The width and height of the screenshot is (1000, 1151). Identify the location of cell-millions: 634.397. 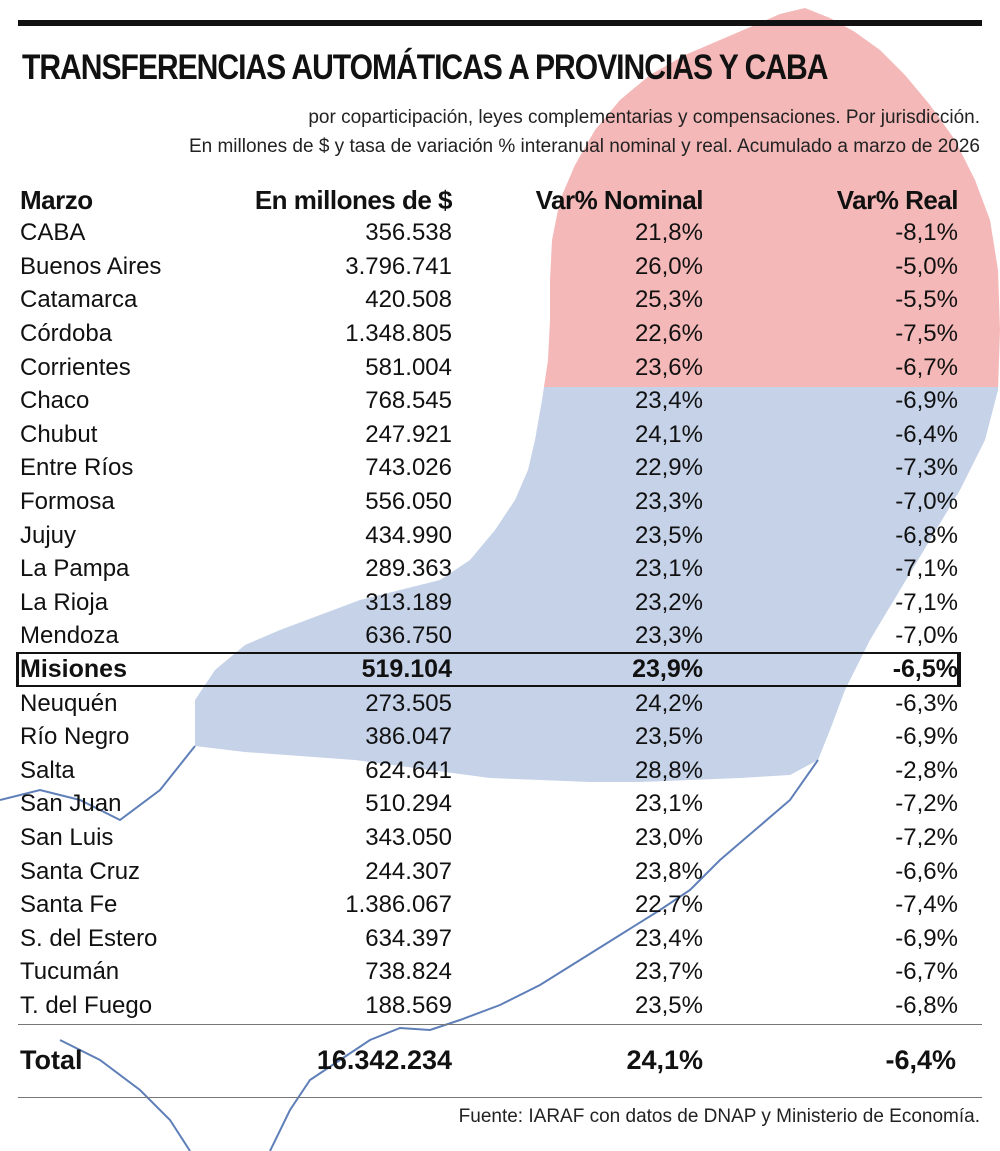
(408, 938).